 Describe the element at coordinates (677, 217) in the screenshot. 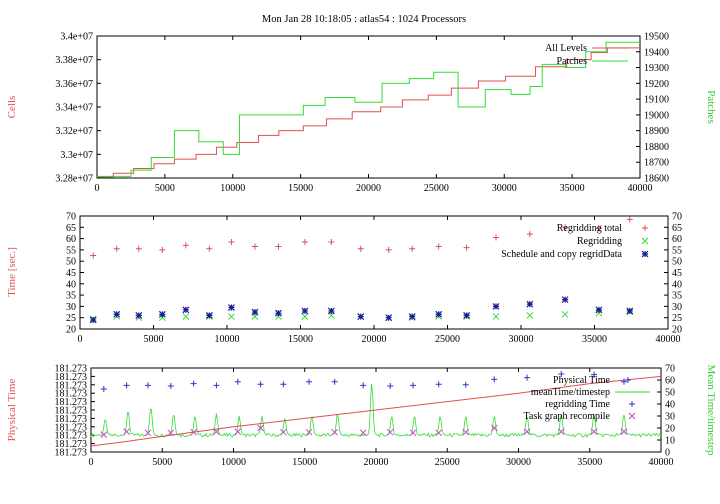

I see `y2-tick-label: 70` at that location.